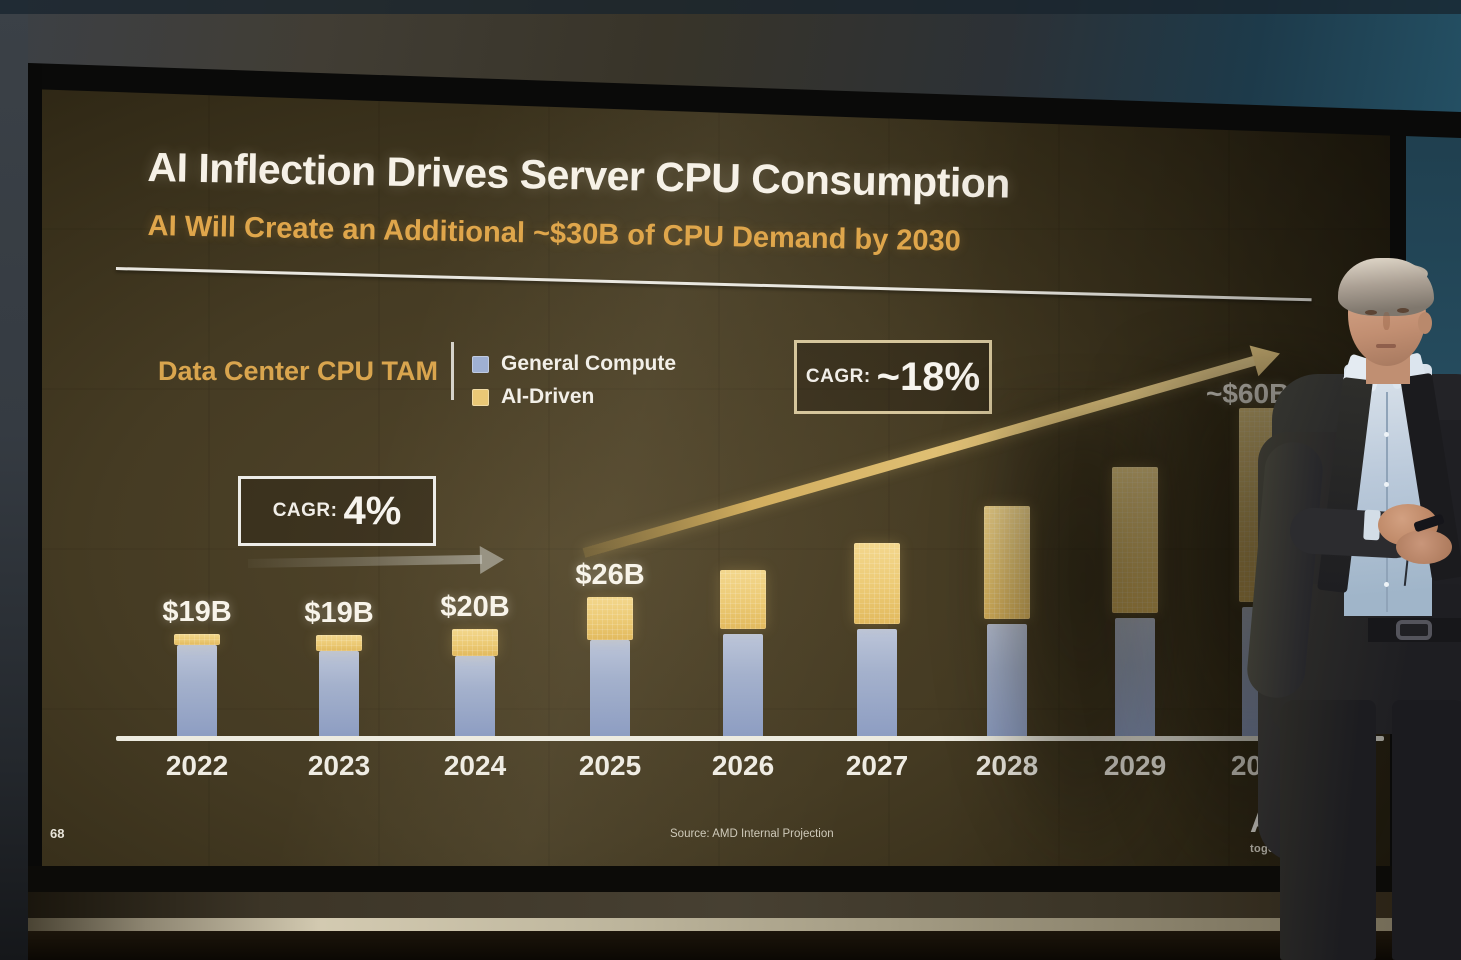  What do you see at coordinates (743, 765) in the screenshot?
I see `year-label-2026: 2026` at bounding box center [743, 765].